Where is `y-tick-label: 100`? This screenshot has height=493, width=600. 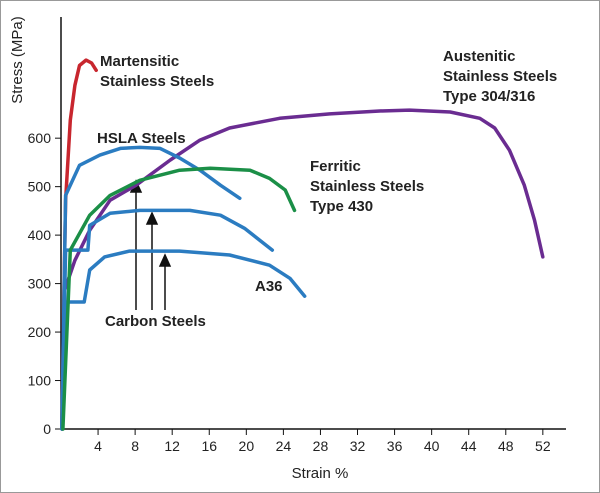 y-tick-label: 100 is located at coordinates (40, 381).